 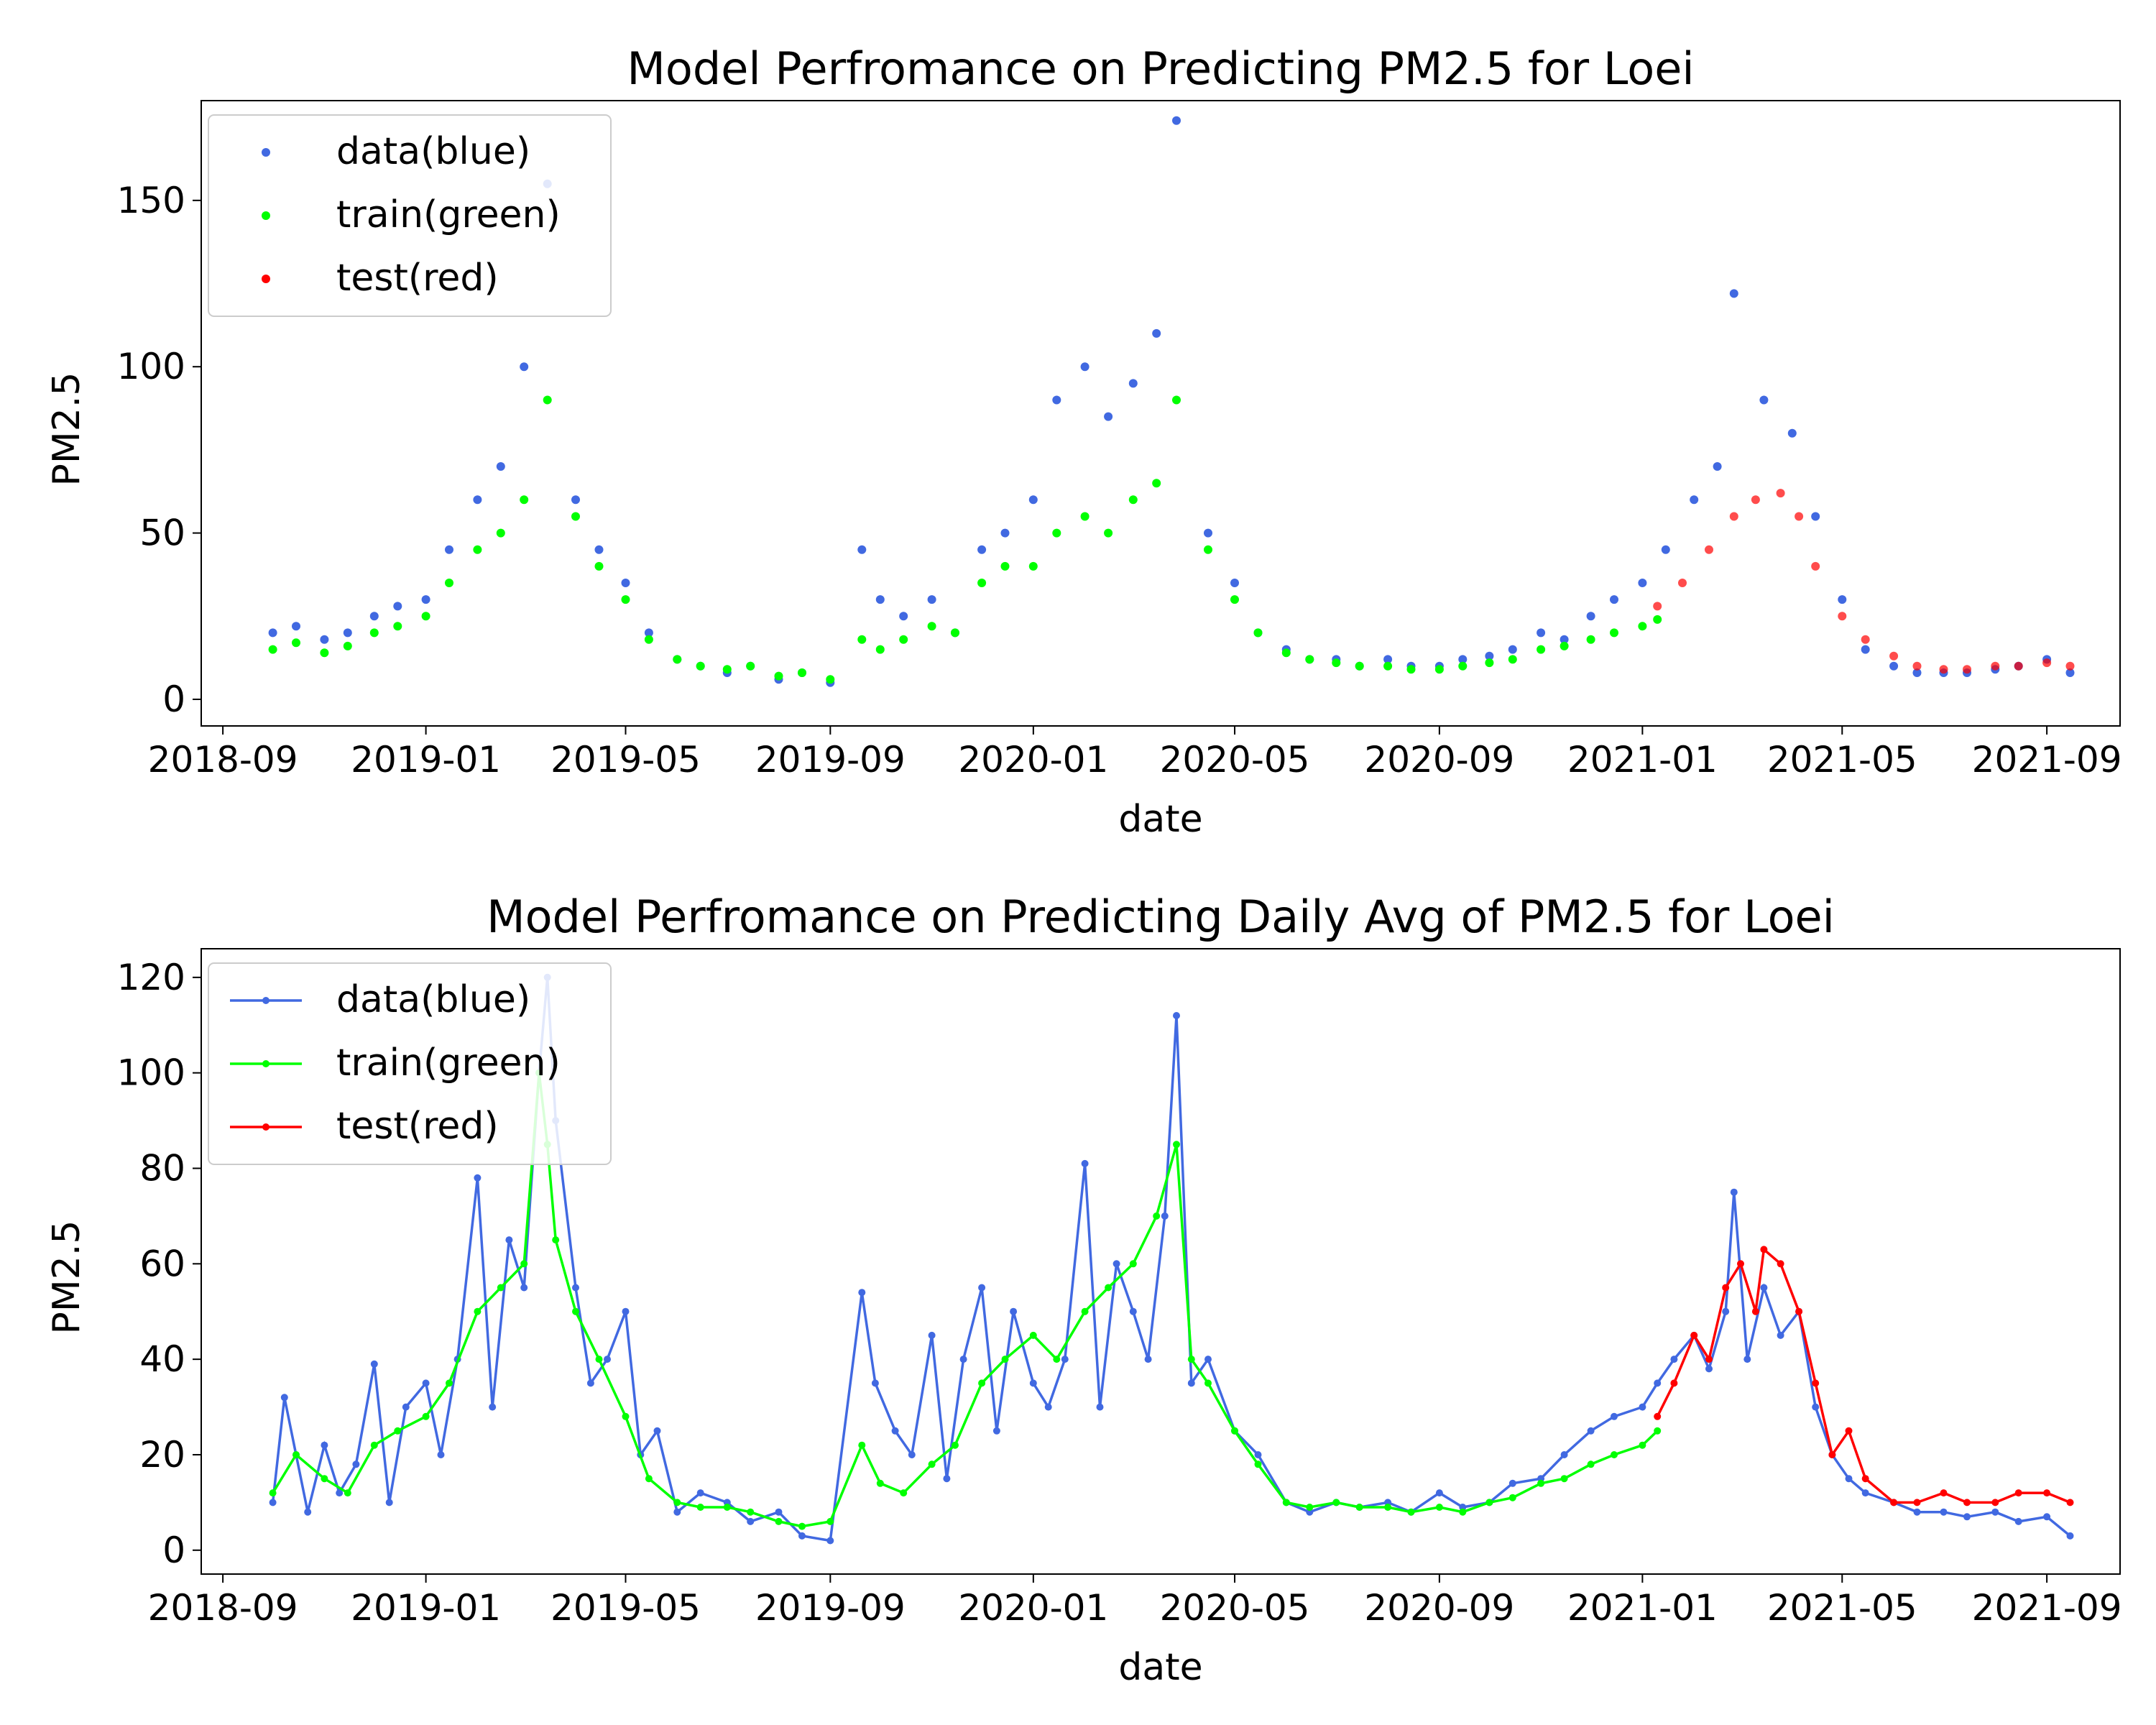 I want to click on series-line, so click(x=1864, y=1375).